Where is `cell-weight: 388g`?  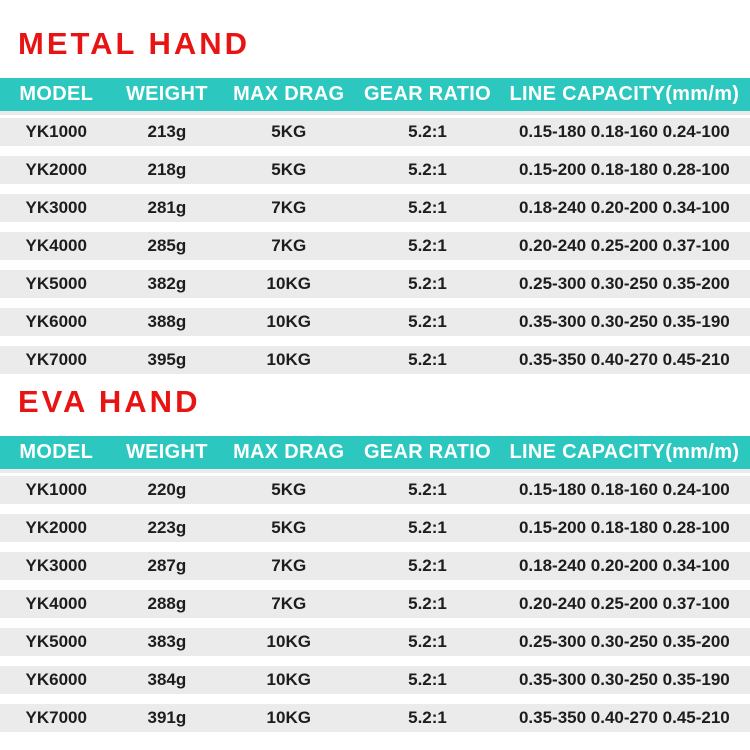 cell-weight: 388g is located at coordinates (167, 321).